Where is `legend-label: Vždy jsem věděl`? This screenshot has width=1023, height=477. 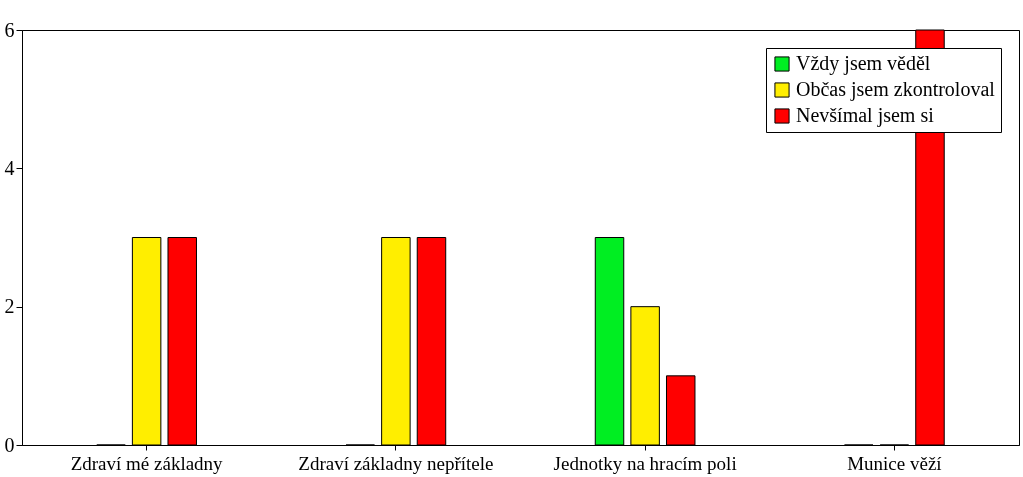
legend-label: Vždy jsem věděl is located at coordinates (863, 63).